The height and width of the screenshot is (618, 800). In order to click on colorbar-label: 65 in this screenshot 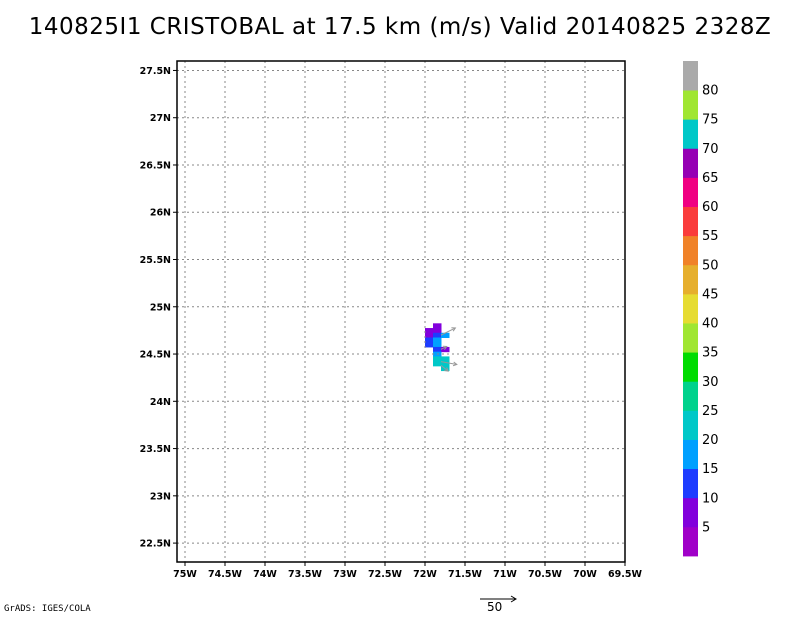, I will do `click(710, 178)`.